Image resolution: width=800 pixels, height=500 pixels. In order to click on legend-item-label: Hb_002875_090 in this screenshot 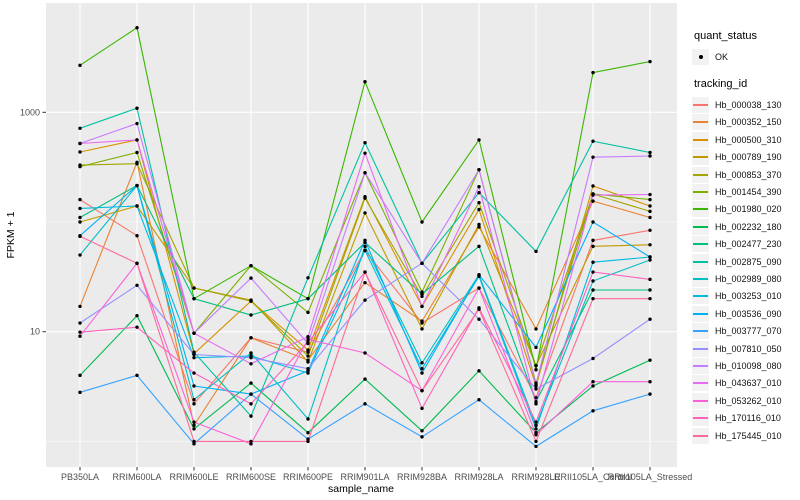, I will do `click(748, 261)`.